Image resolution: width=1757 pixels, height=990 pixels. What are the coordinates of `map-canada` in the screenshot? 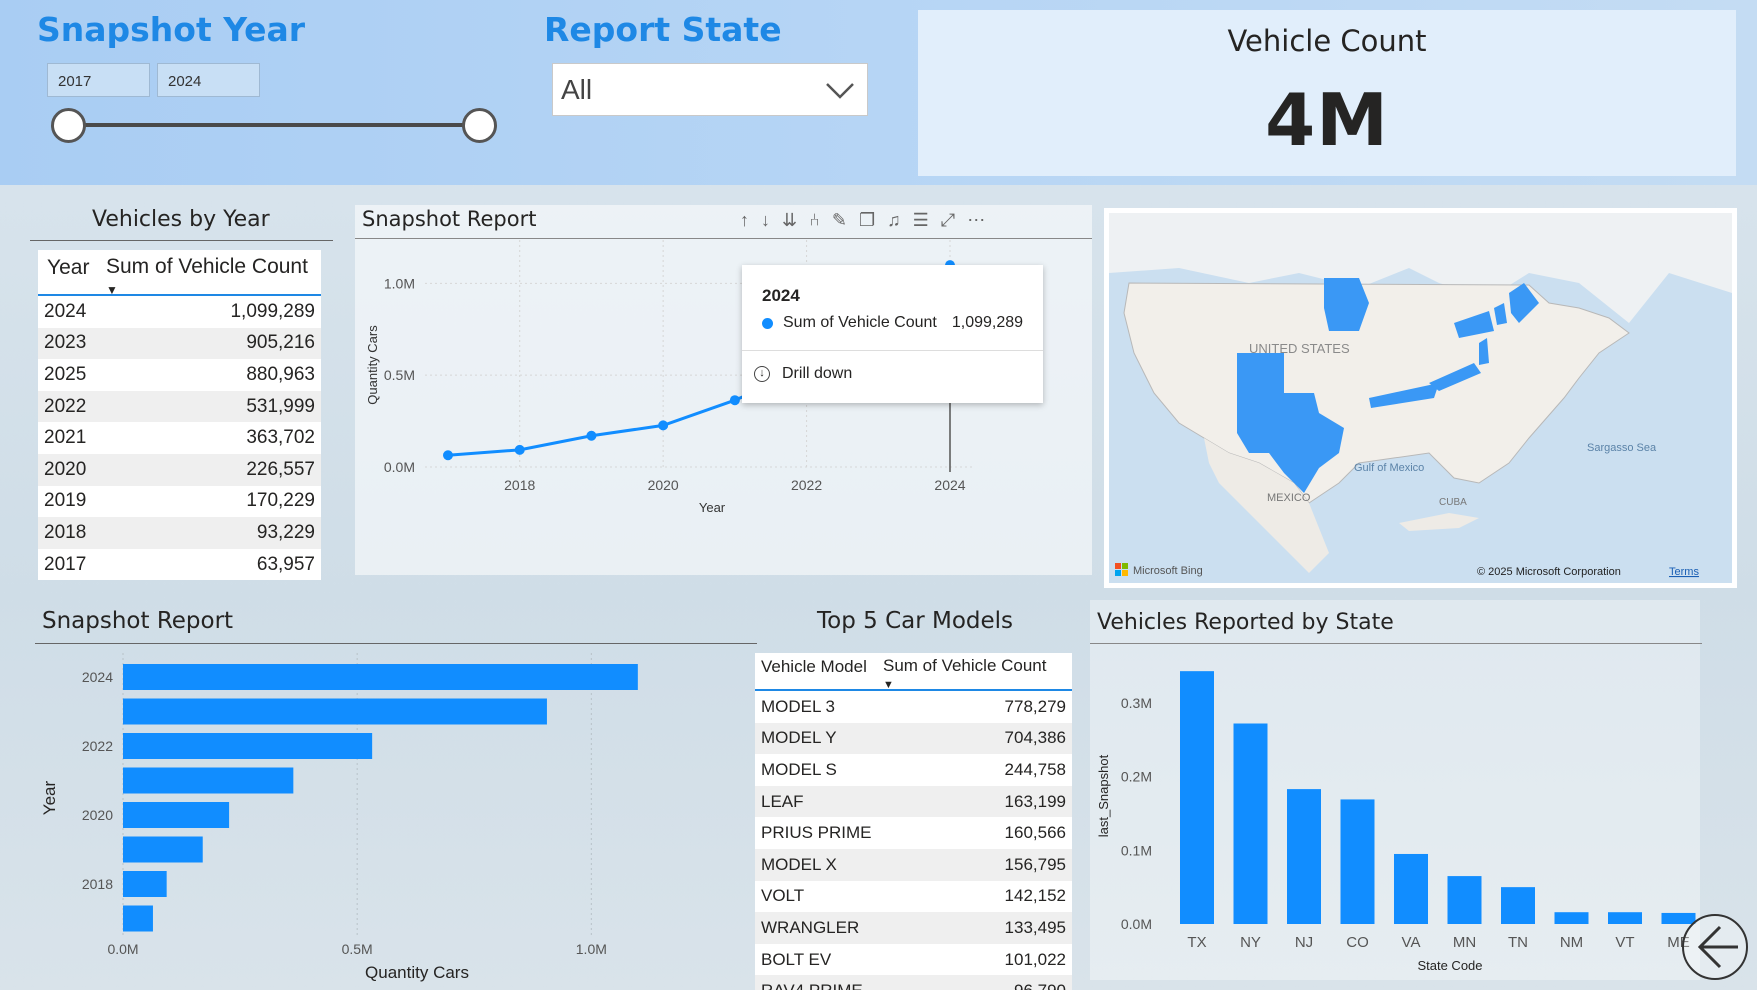 It's located at (1420, 268).